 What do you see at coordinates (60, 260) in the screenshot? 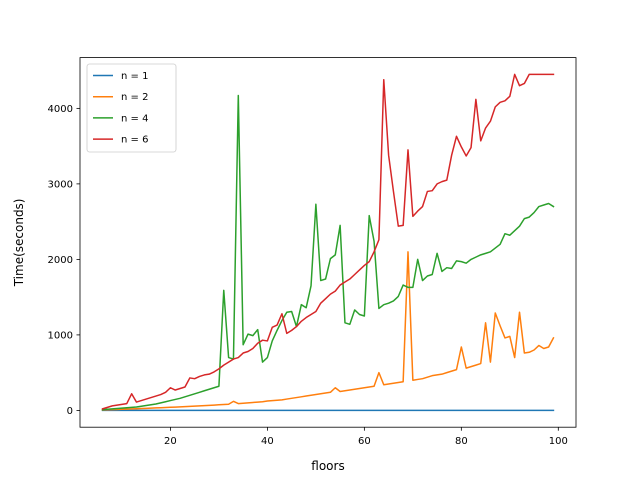
I see `y-tick-label: 2000` at bounding box center [60, 260].